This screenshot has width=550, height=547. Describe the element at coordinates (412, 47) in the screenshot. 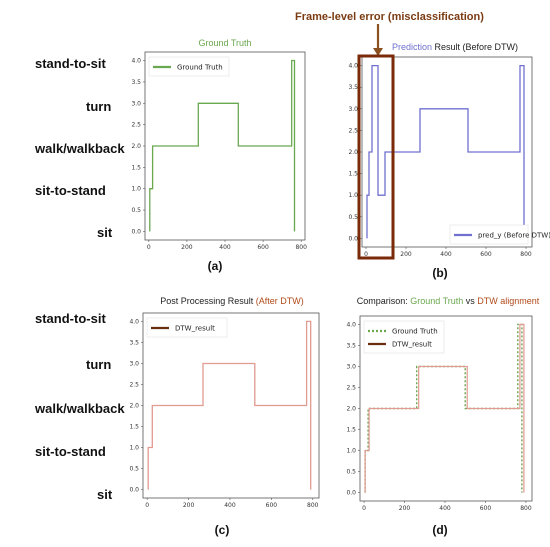

I see `chart-title-part: Prediction` at that location.